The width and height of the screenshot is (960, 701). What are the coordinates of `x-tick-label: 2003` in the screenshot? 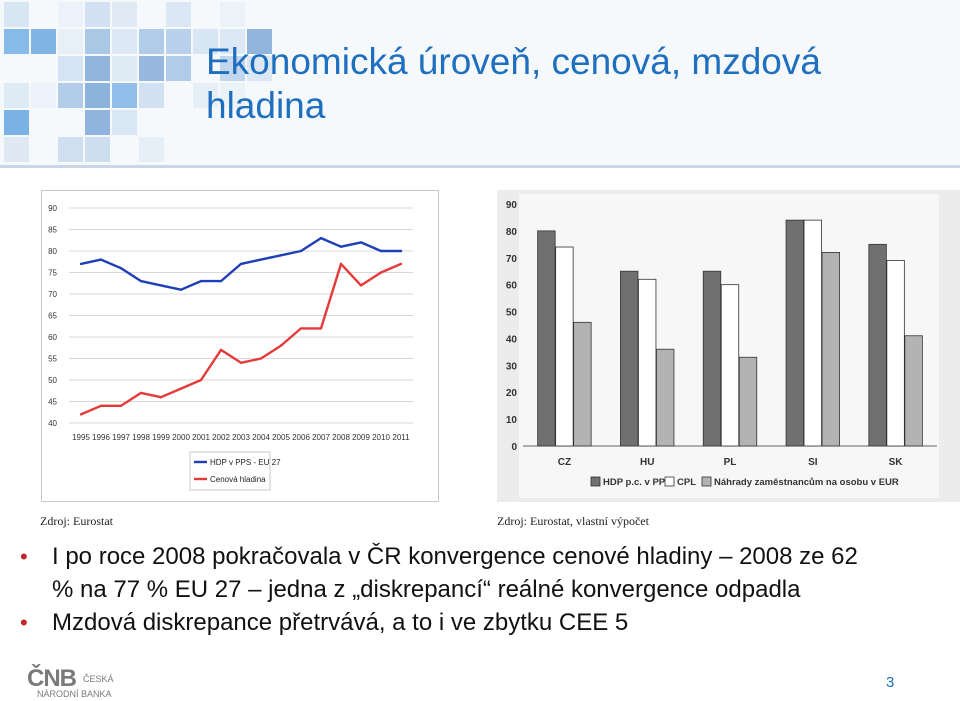 It's located at (241, 437).